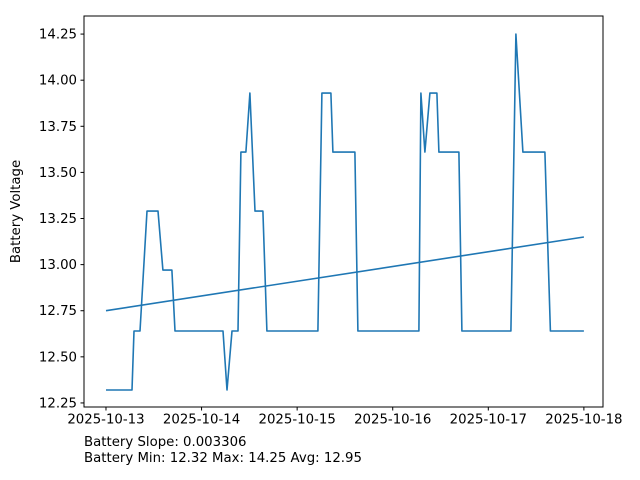 The image size is (640, 480). I want to click on x-tick-label: 2025-10-15, so click(297, 420).